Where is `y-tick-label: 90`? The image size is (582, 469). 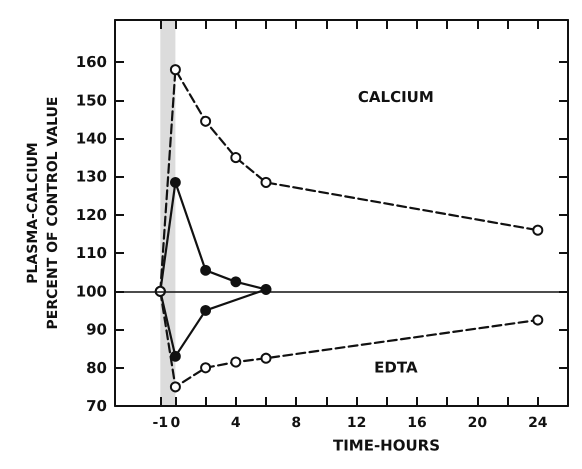
y-tick-label: 90 is located at coordinates (96, 329).